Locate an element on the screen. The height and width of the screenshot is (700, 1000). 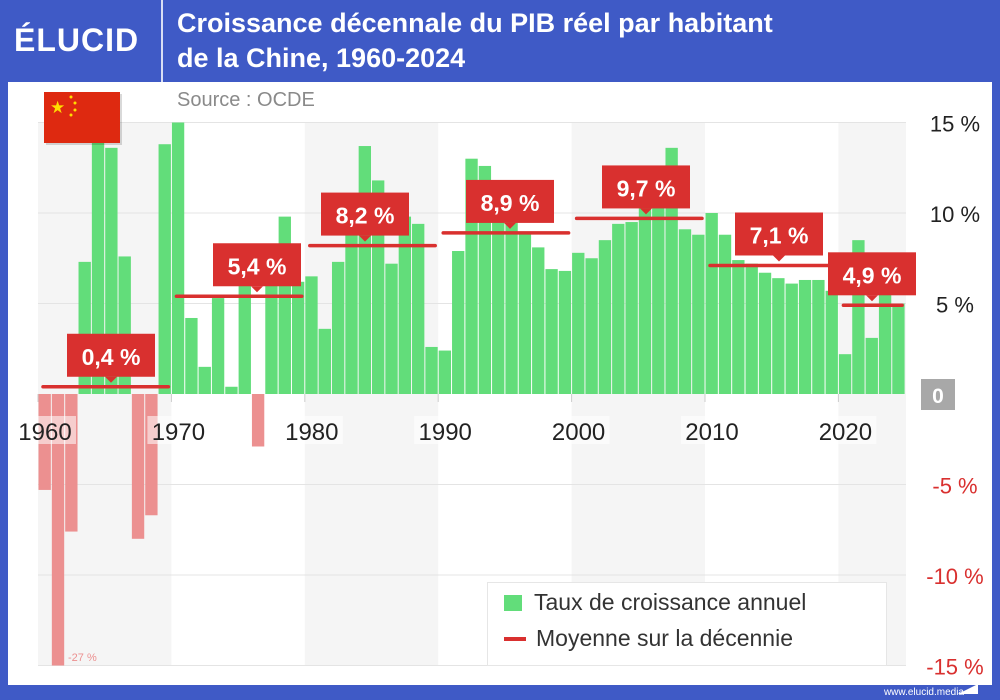
bar-2005 is located at coordinates (645, 298).